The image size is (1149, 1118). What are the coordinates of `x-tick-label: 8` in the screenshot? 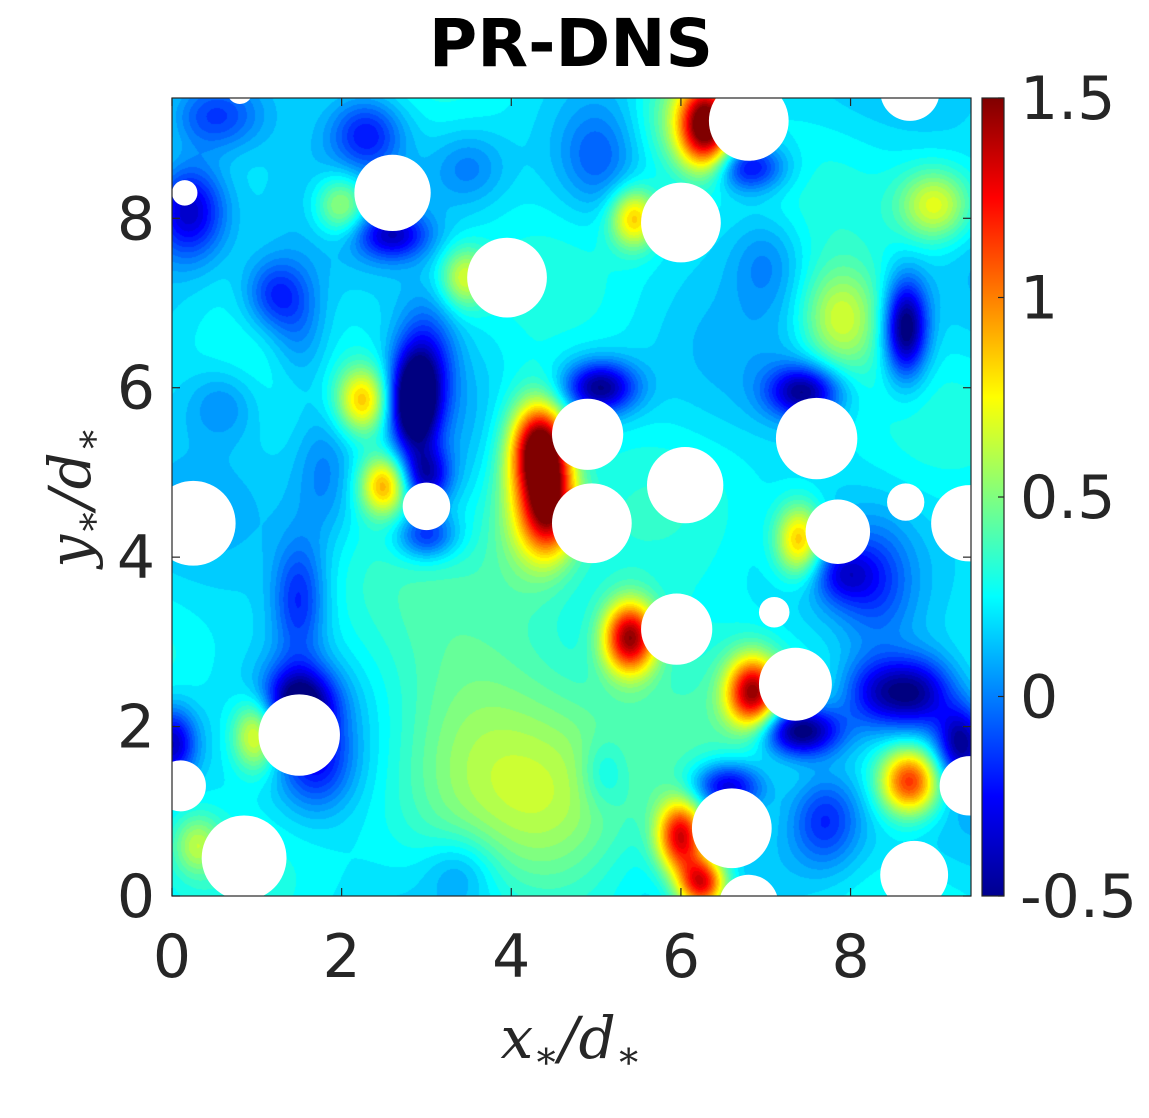 It's located at (850, 957).